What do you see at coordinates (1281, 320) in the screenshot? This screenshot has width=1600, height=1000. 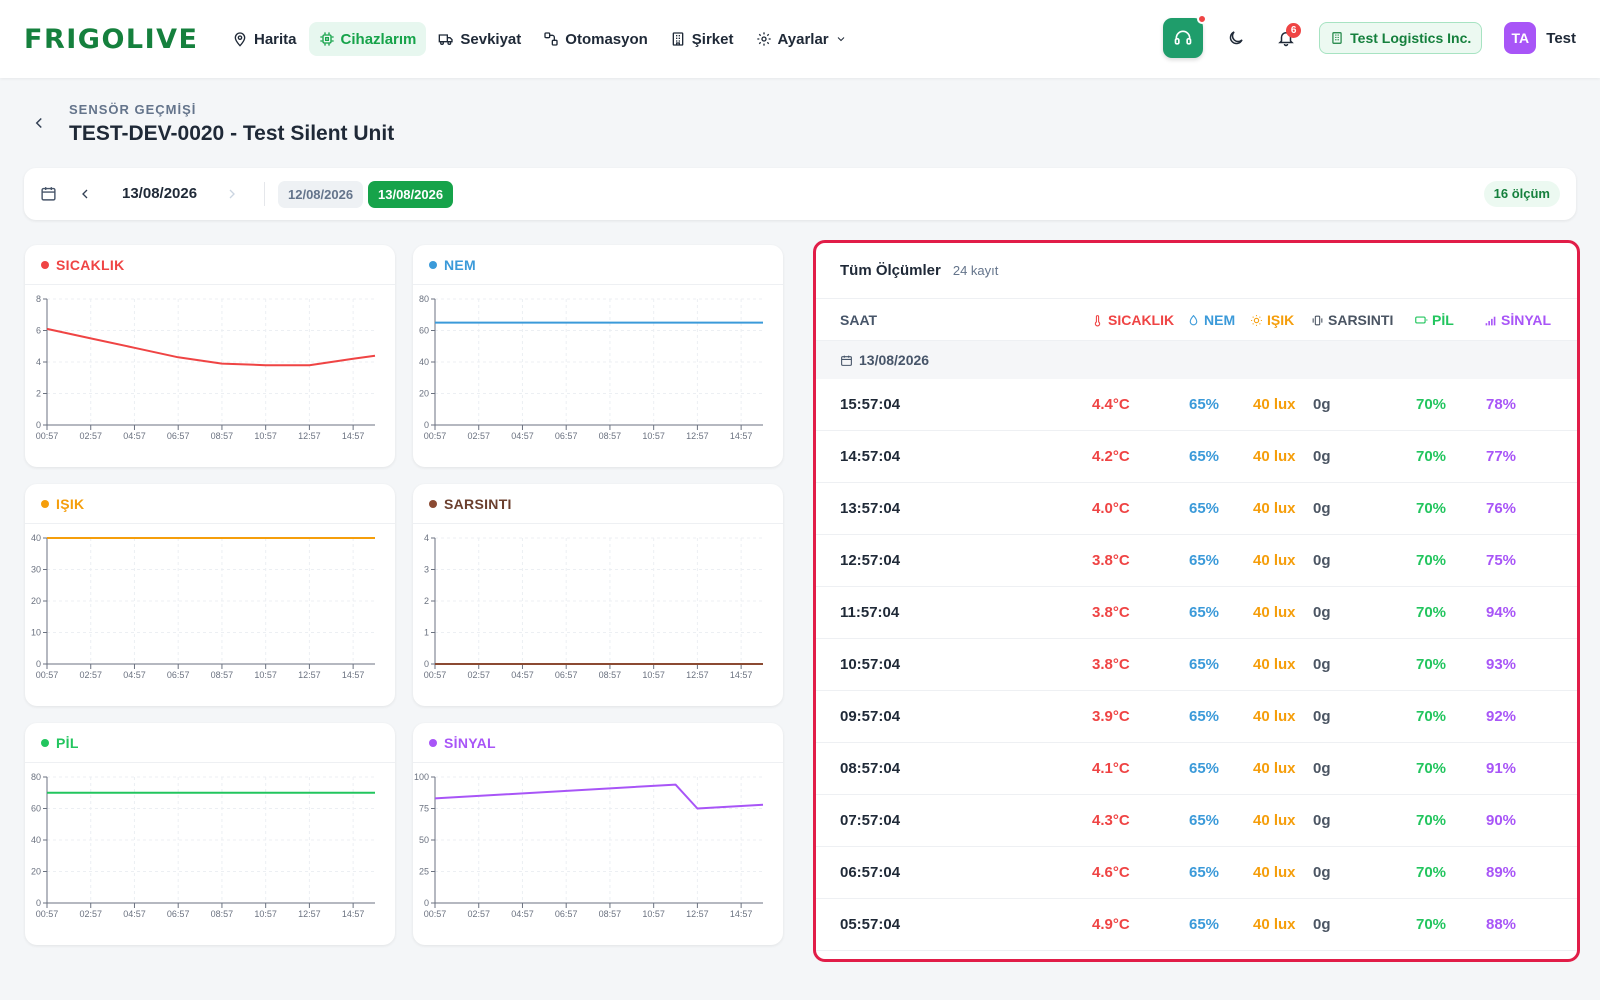 I see `col-label: IŞIK` at bounding box center [1281, 320].